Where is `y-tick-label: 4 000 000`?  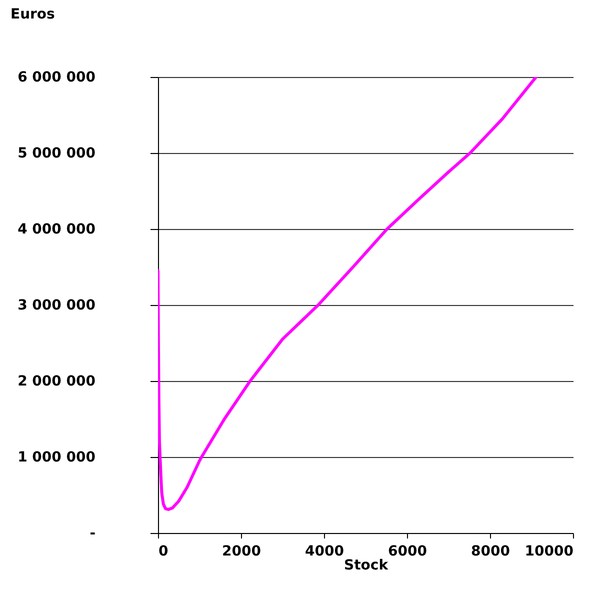
y-tick-label: 4 000 000 is located at coordinates (57, 230).